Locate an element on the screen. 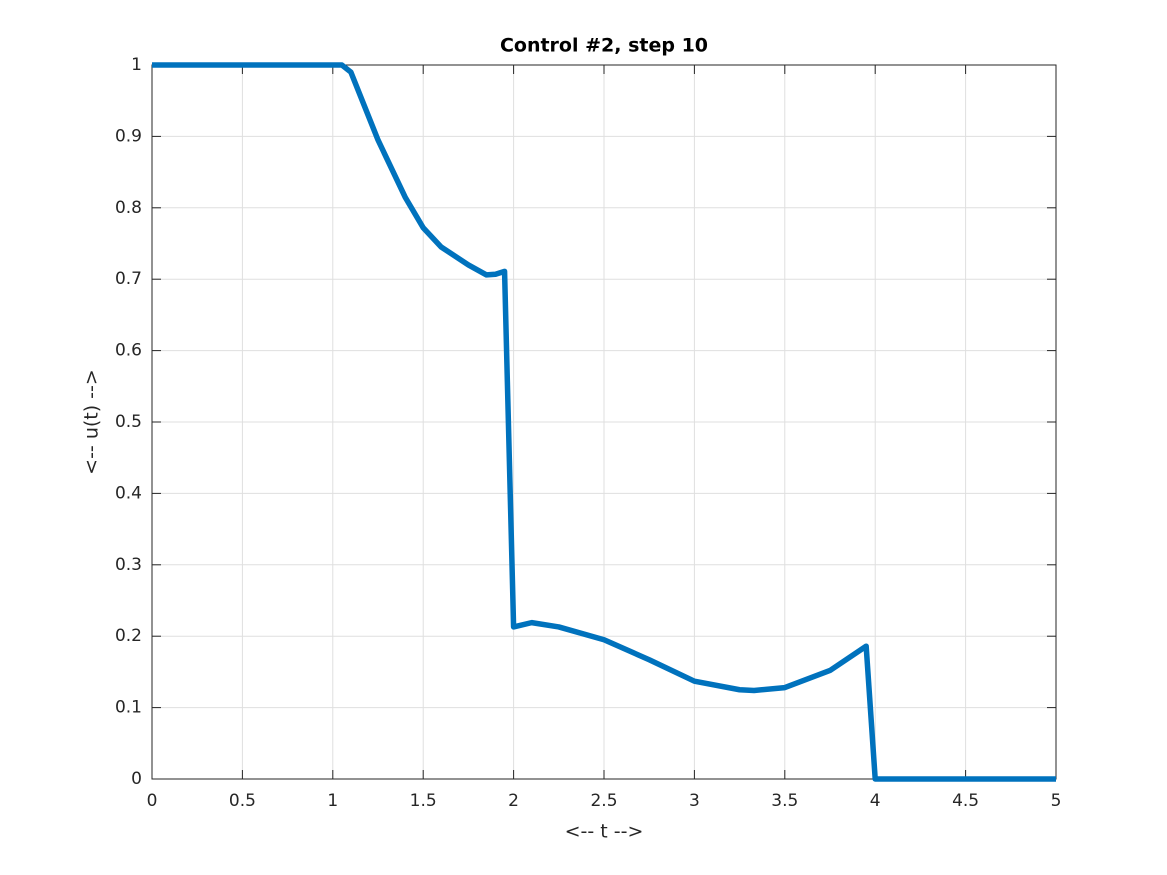 This screenshot has height=875, width=1167. y-tick-label: 0.5 is located at coordinates (128, 422).